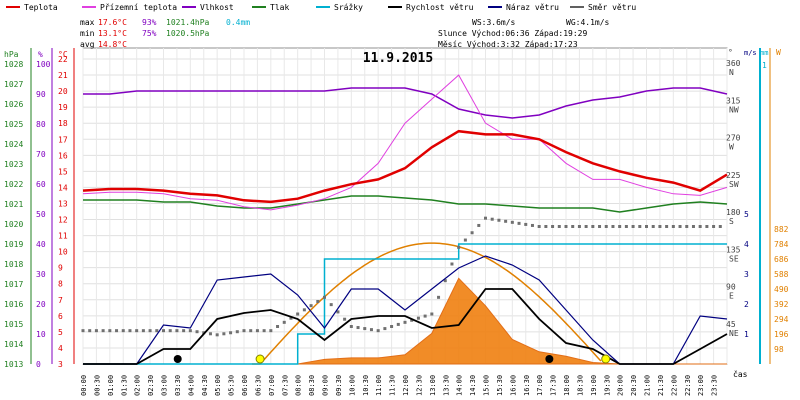  I want to click on stat-min-press: 1020.5hPa, so click(188, 33).